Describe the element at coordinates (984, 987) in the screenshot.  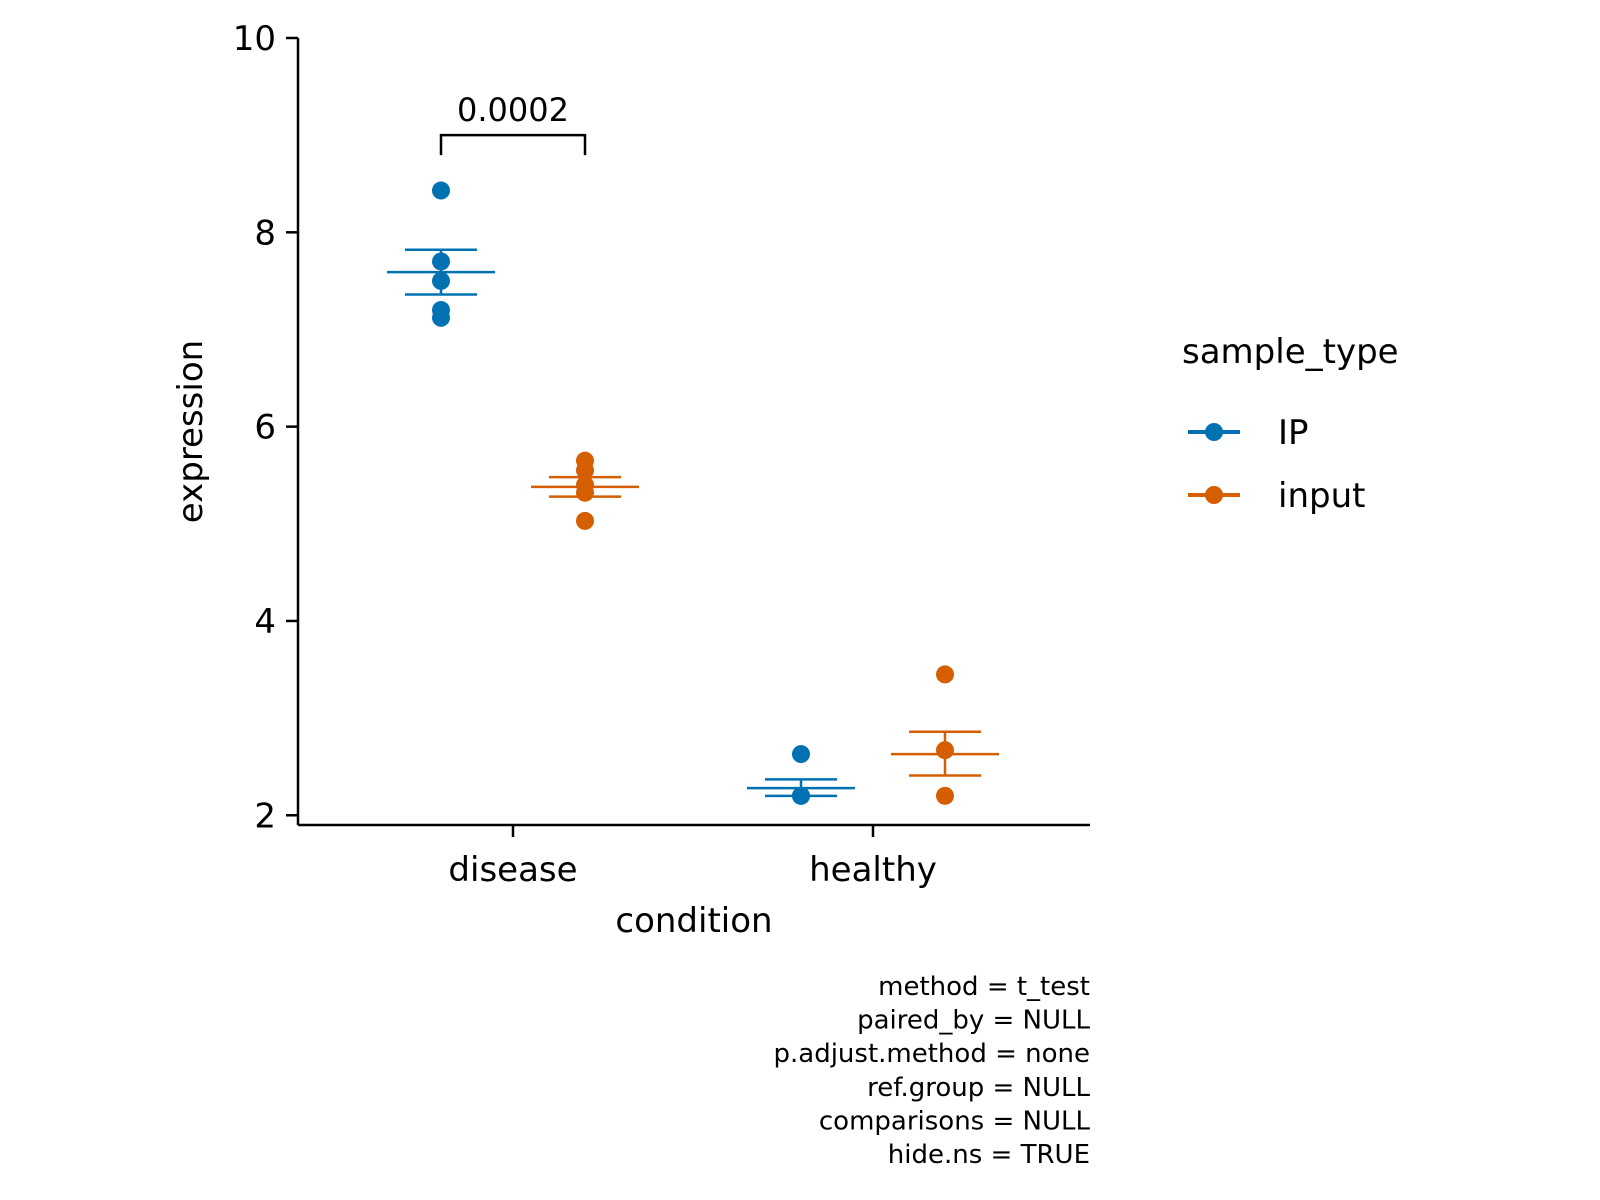
I see `caption-line: method = t_test` at that location.